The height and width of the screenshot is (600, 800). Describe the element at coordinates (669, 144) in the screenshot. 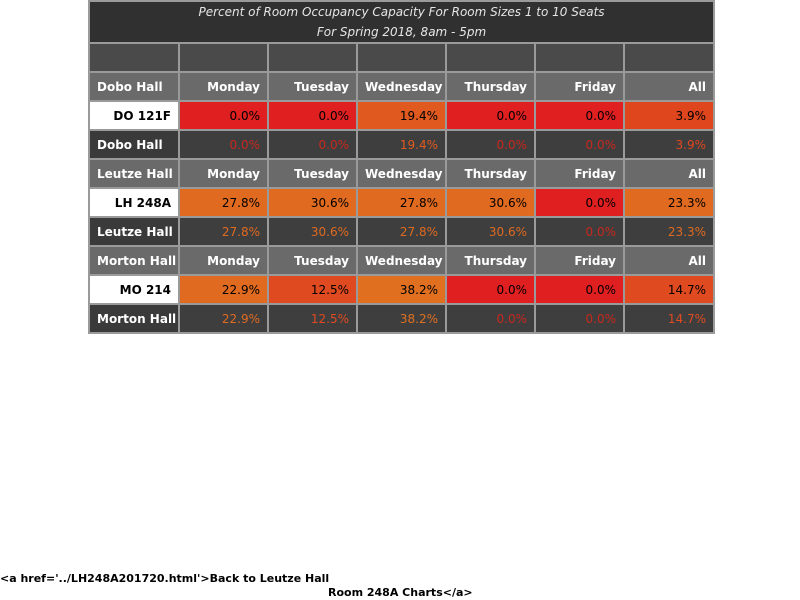

I see `summary-value: 3.9%` at that location.